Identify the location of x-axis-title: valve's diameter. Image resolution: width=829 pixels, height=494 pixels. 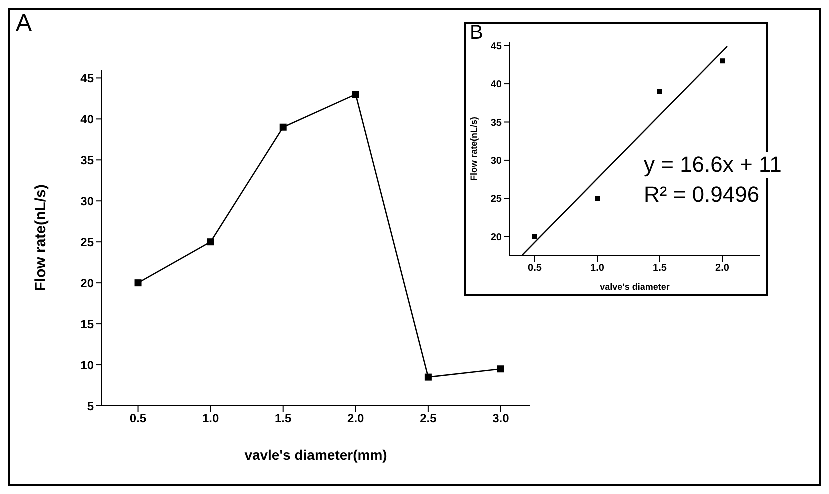
(635, 287).